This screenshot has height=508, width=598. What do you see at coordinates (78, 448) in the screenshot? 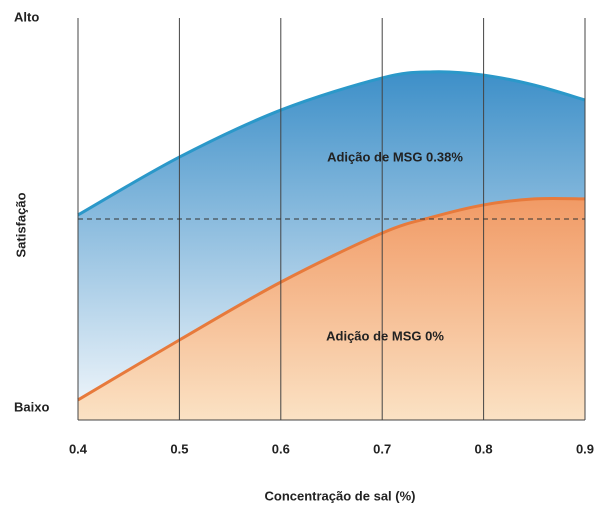
I see `x-tick-label: 0.4` at bounding box center [78, 448].